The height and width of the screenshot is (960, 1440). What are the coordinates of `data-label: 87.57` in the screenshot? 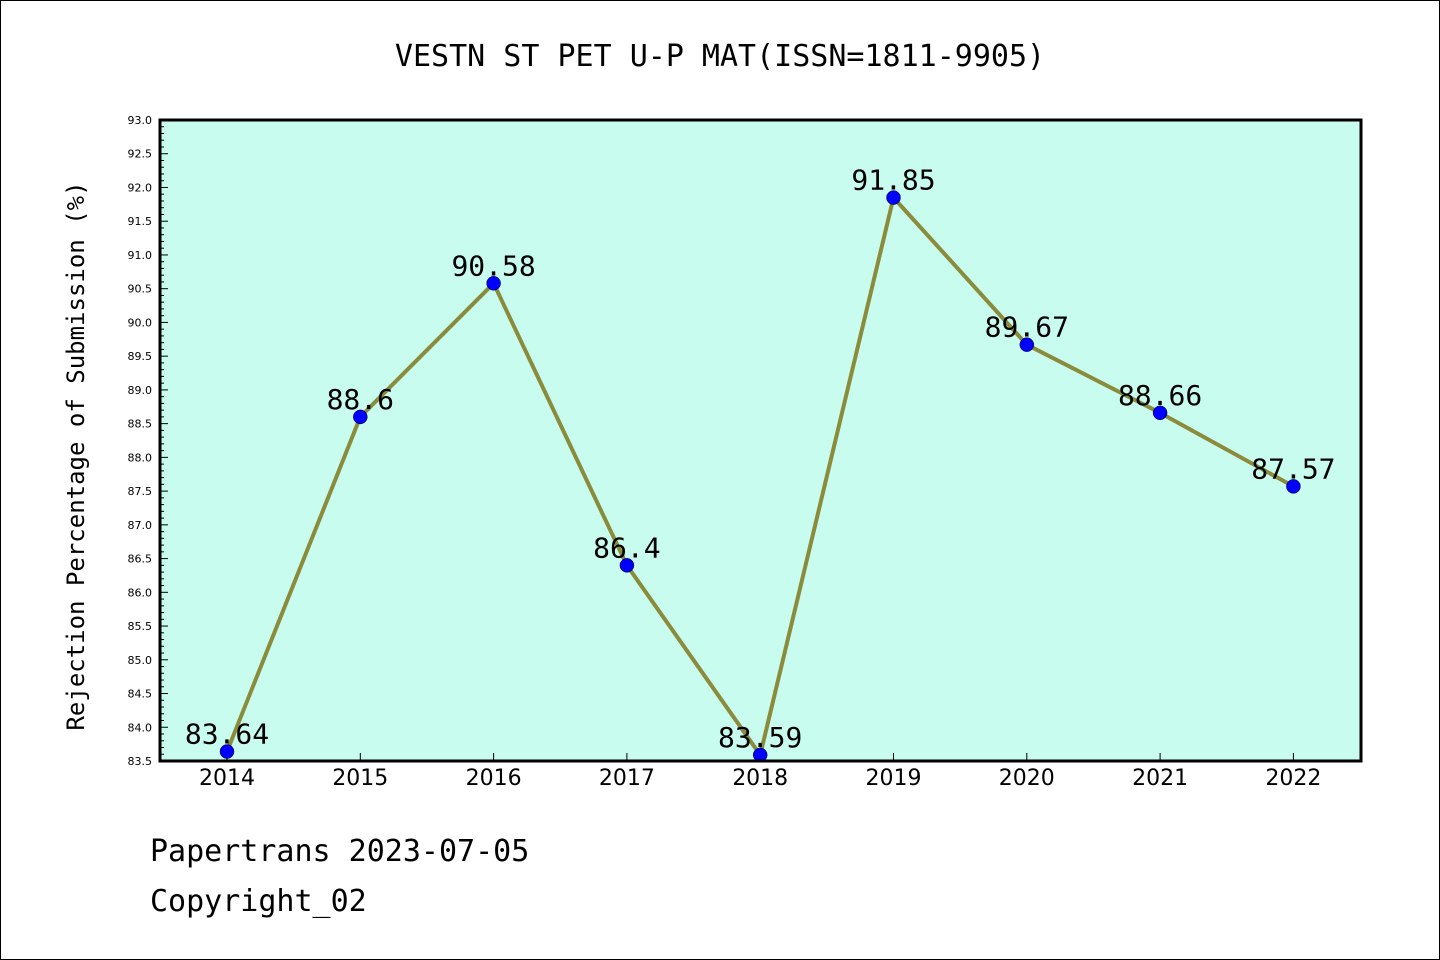 It's located at (1293, 468).